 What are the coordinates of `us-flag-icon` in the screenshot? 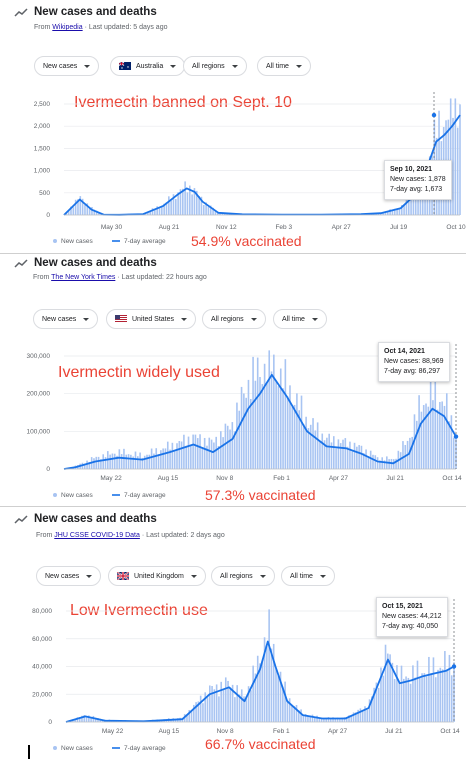 It's located at (121, 319).